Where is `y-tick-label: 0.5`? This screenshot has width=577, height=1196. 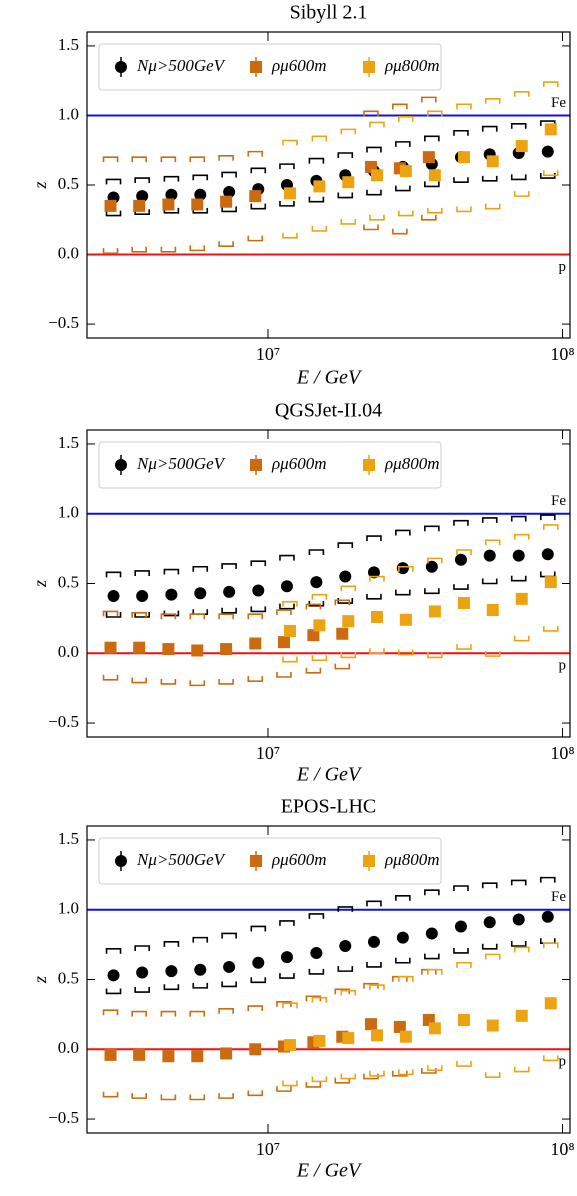 y-tick-label: 0.5 is located at coordinates (68, 183).